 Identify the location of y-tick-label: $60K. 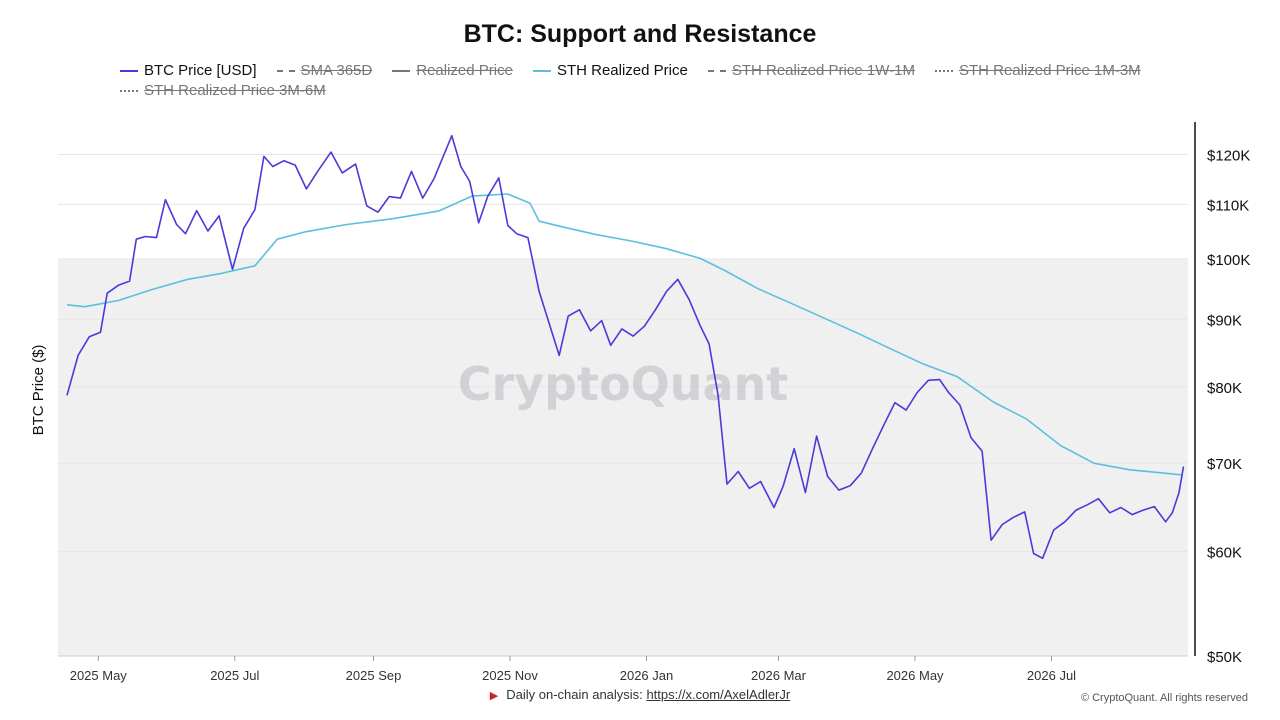
(1224, 553).